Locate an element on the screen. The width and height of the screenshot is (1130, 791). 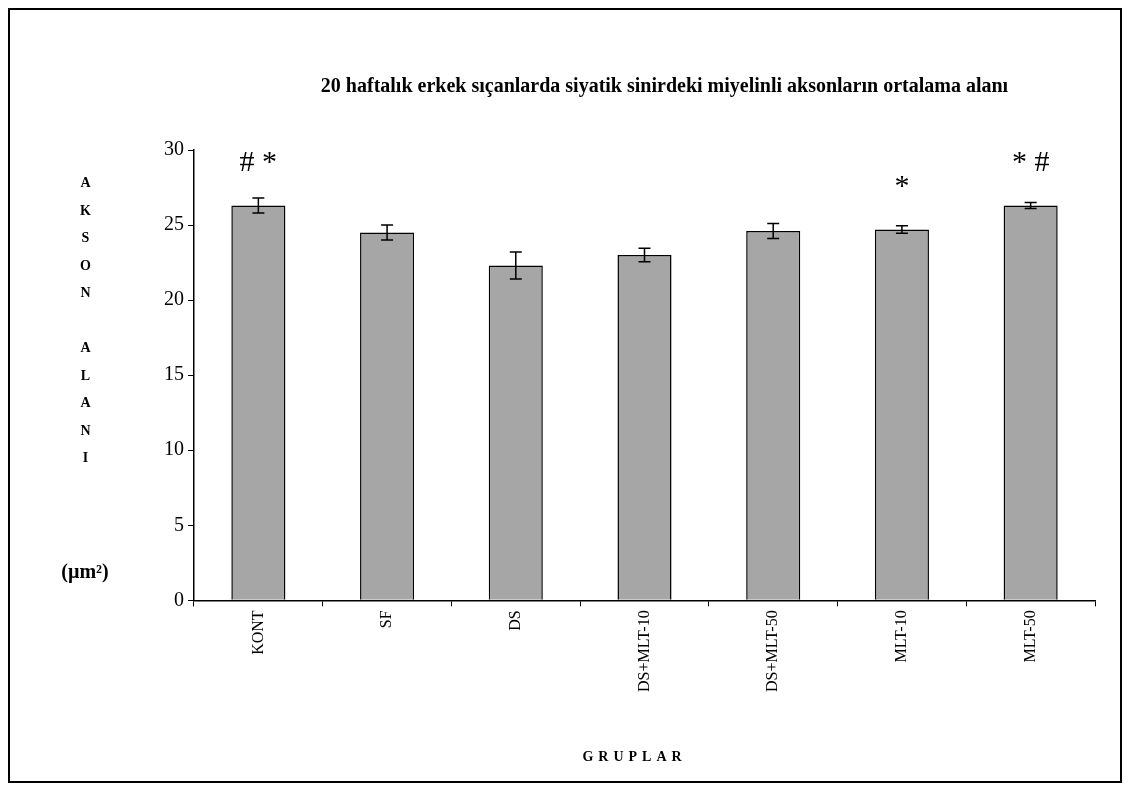
x-tick-label: MLT-10 is located at coordinates (901, 636).